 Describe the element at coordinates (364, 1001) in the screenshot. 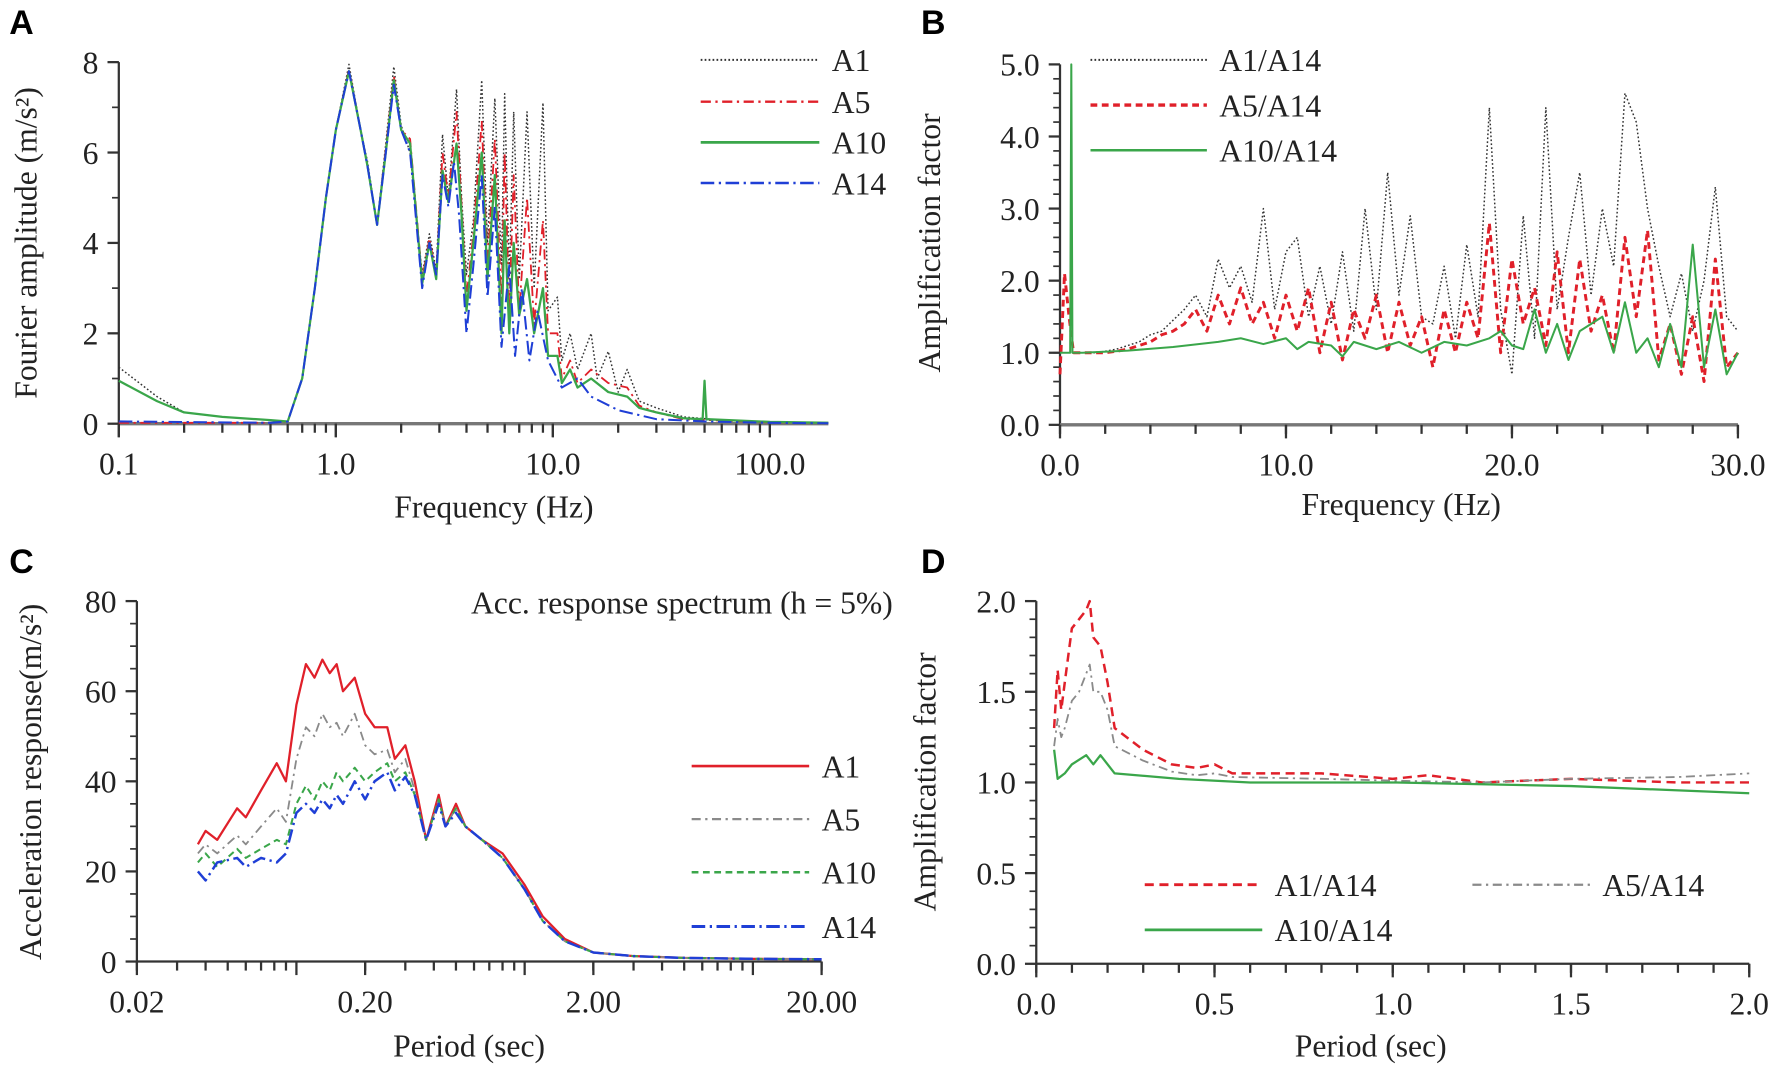

I see `x-tick-label: 0.20` at that location.